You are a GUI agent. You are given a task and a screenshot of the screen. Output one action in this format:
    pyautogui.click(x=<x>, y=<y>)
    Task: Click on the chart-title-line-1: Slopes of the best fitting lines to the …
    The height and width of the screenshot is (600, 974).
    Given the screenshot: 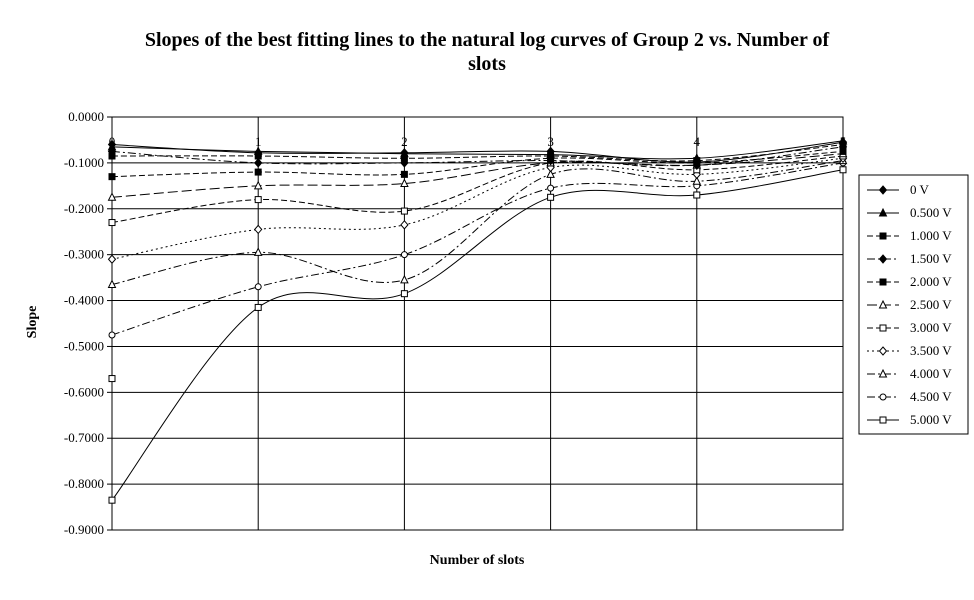 What is the action you would take?
    pyautogui.click(x=487, y=40)
    